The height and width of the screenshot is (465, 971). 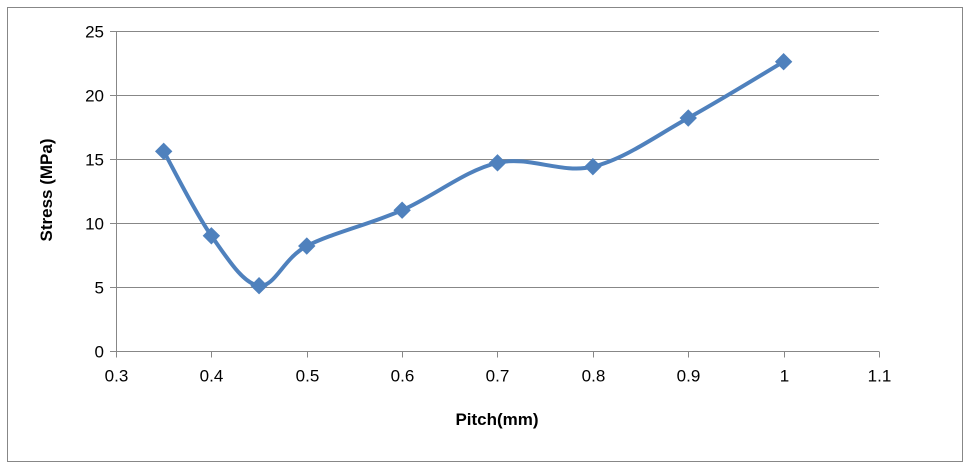 What do you see at coordinates (880, 376) in the screenshot?
I see `x-tick-label: 1.1` at bounding box center [880, 376].